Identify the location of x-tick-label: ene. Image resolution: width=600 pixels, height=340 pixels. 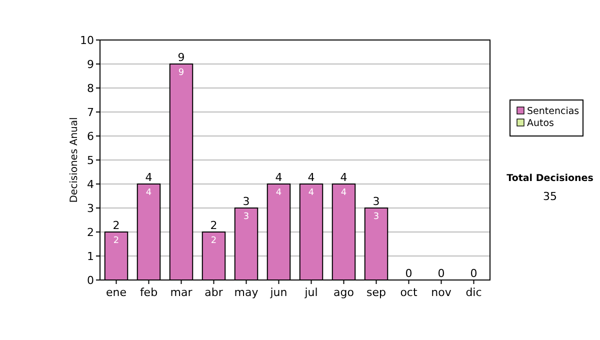
(116, 292).